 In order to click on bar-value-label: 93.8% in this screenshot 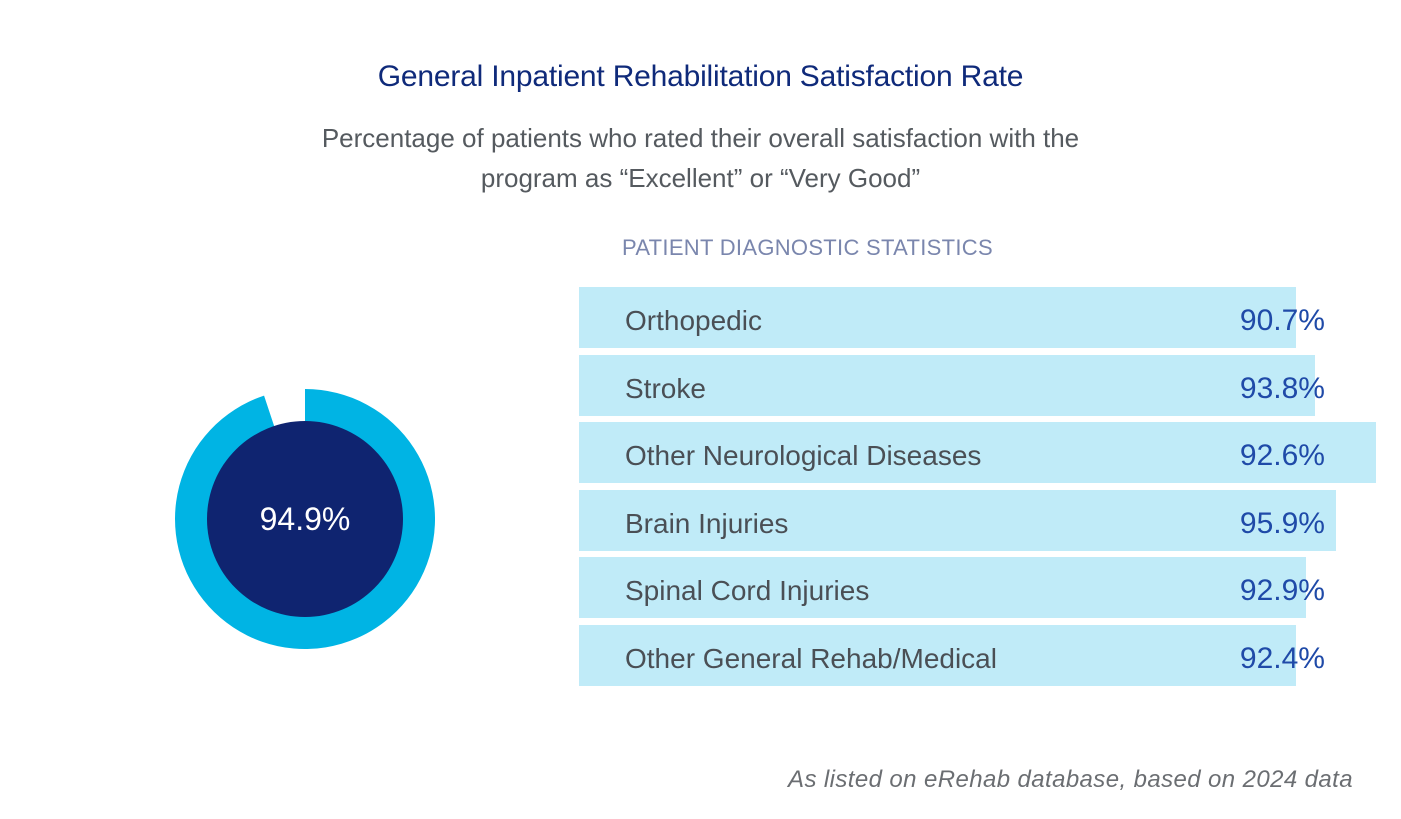, I will do `click(1282, 388)`.